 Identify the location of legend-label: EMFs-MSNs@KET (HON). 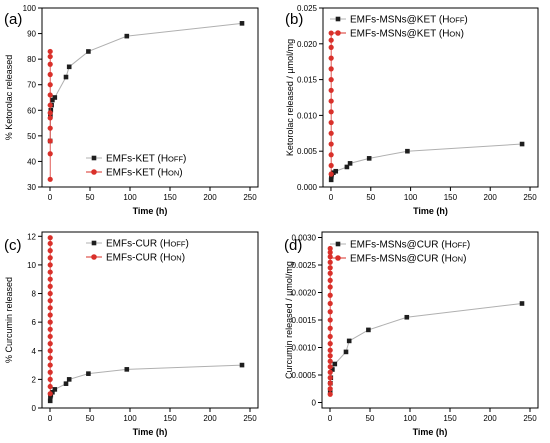
(407, 34).